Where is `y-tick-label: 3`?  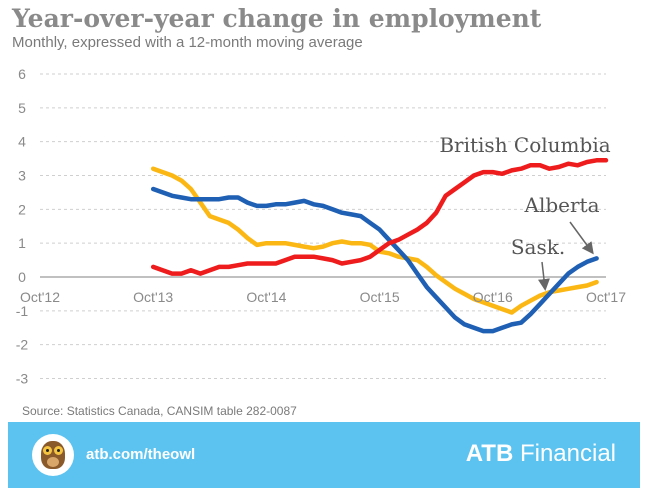 y-tick-label: 3 is located at coordinates (22, 176).